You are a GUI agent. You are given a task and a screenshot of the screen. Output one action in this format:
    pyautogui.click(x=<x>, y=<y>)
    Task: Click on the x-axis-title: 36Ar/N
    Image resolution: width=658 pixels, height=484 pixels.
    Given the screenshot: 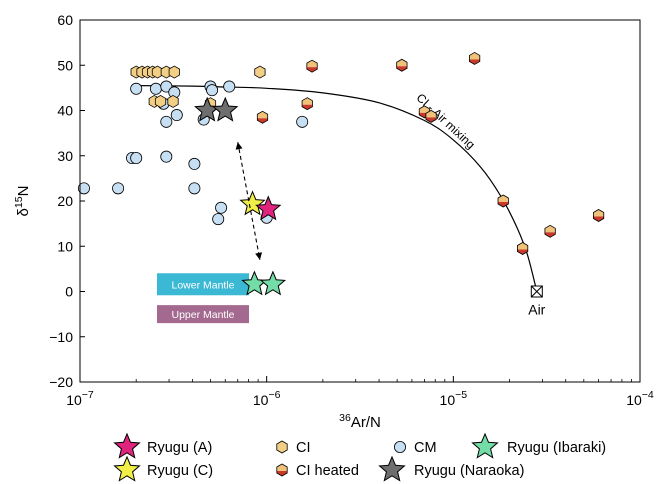 What is the action you would take?
    pyautogui.click(x=360, y=421)
    